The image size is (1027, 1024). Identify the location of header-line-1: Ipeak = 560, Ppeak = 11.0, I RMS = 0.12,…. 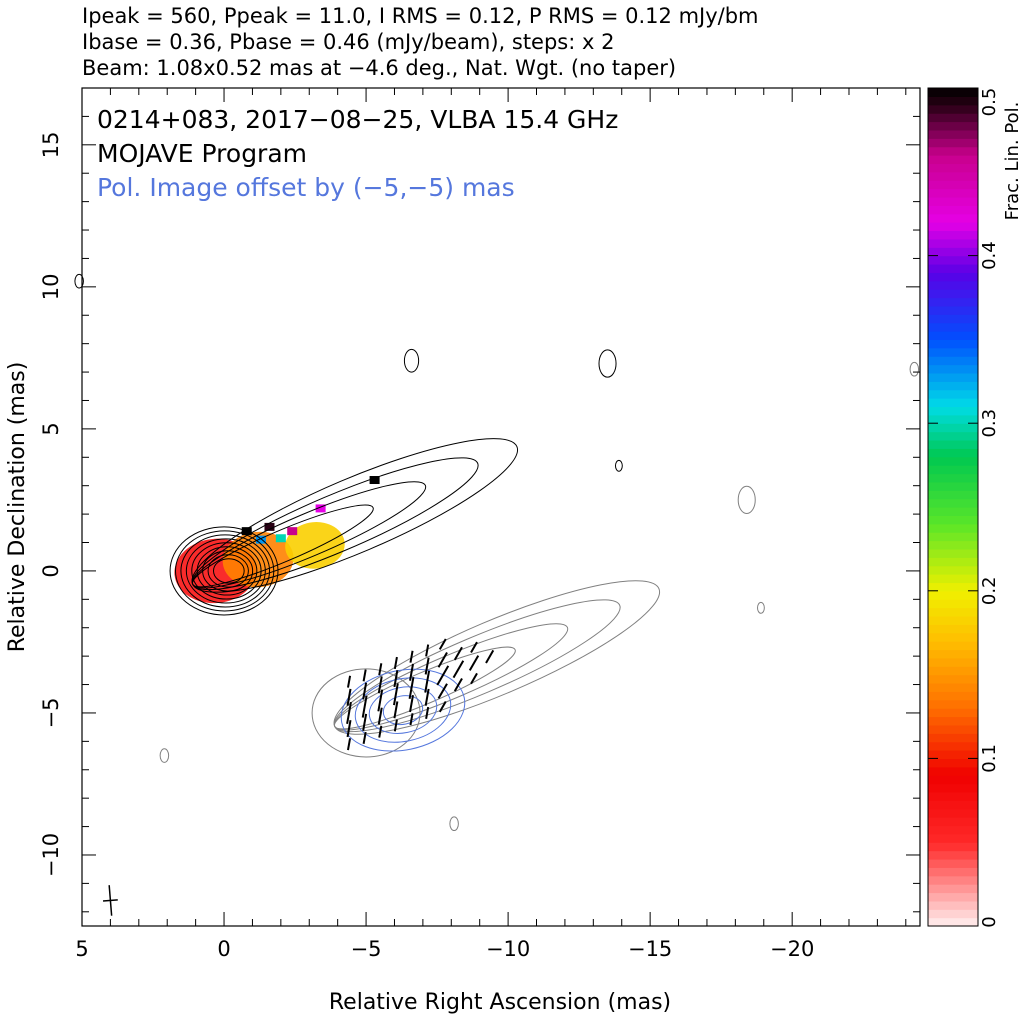
(420, 16).